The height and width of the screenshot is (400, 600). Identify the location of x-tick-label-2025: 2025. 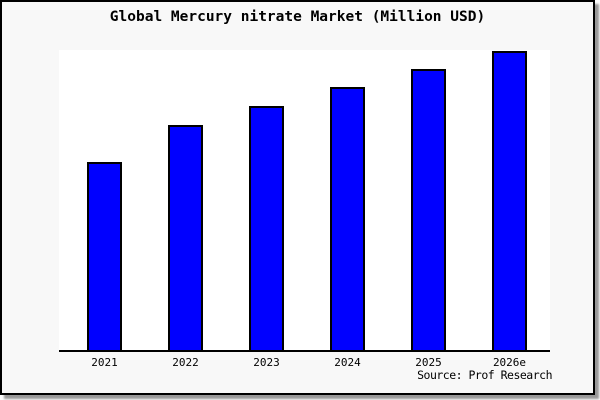
(428, 362).